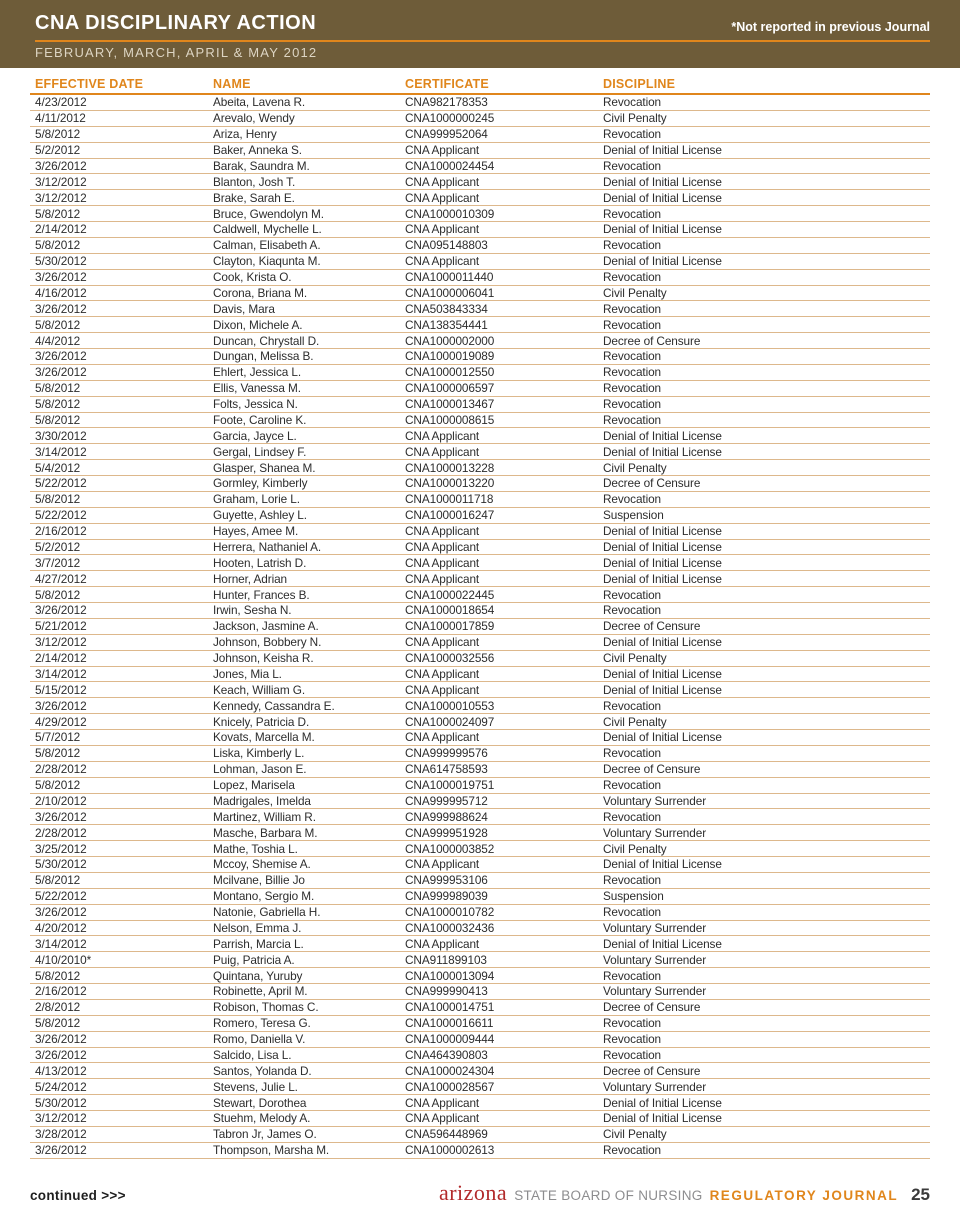 The image size is (960, 1232). Describe the element at coordinates (450, 372) in the screenshot. I see `cell-certificate: CNA1000012550` at that location.